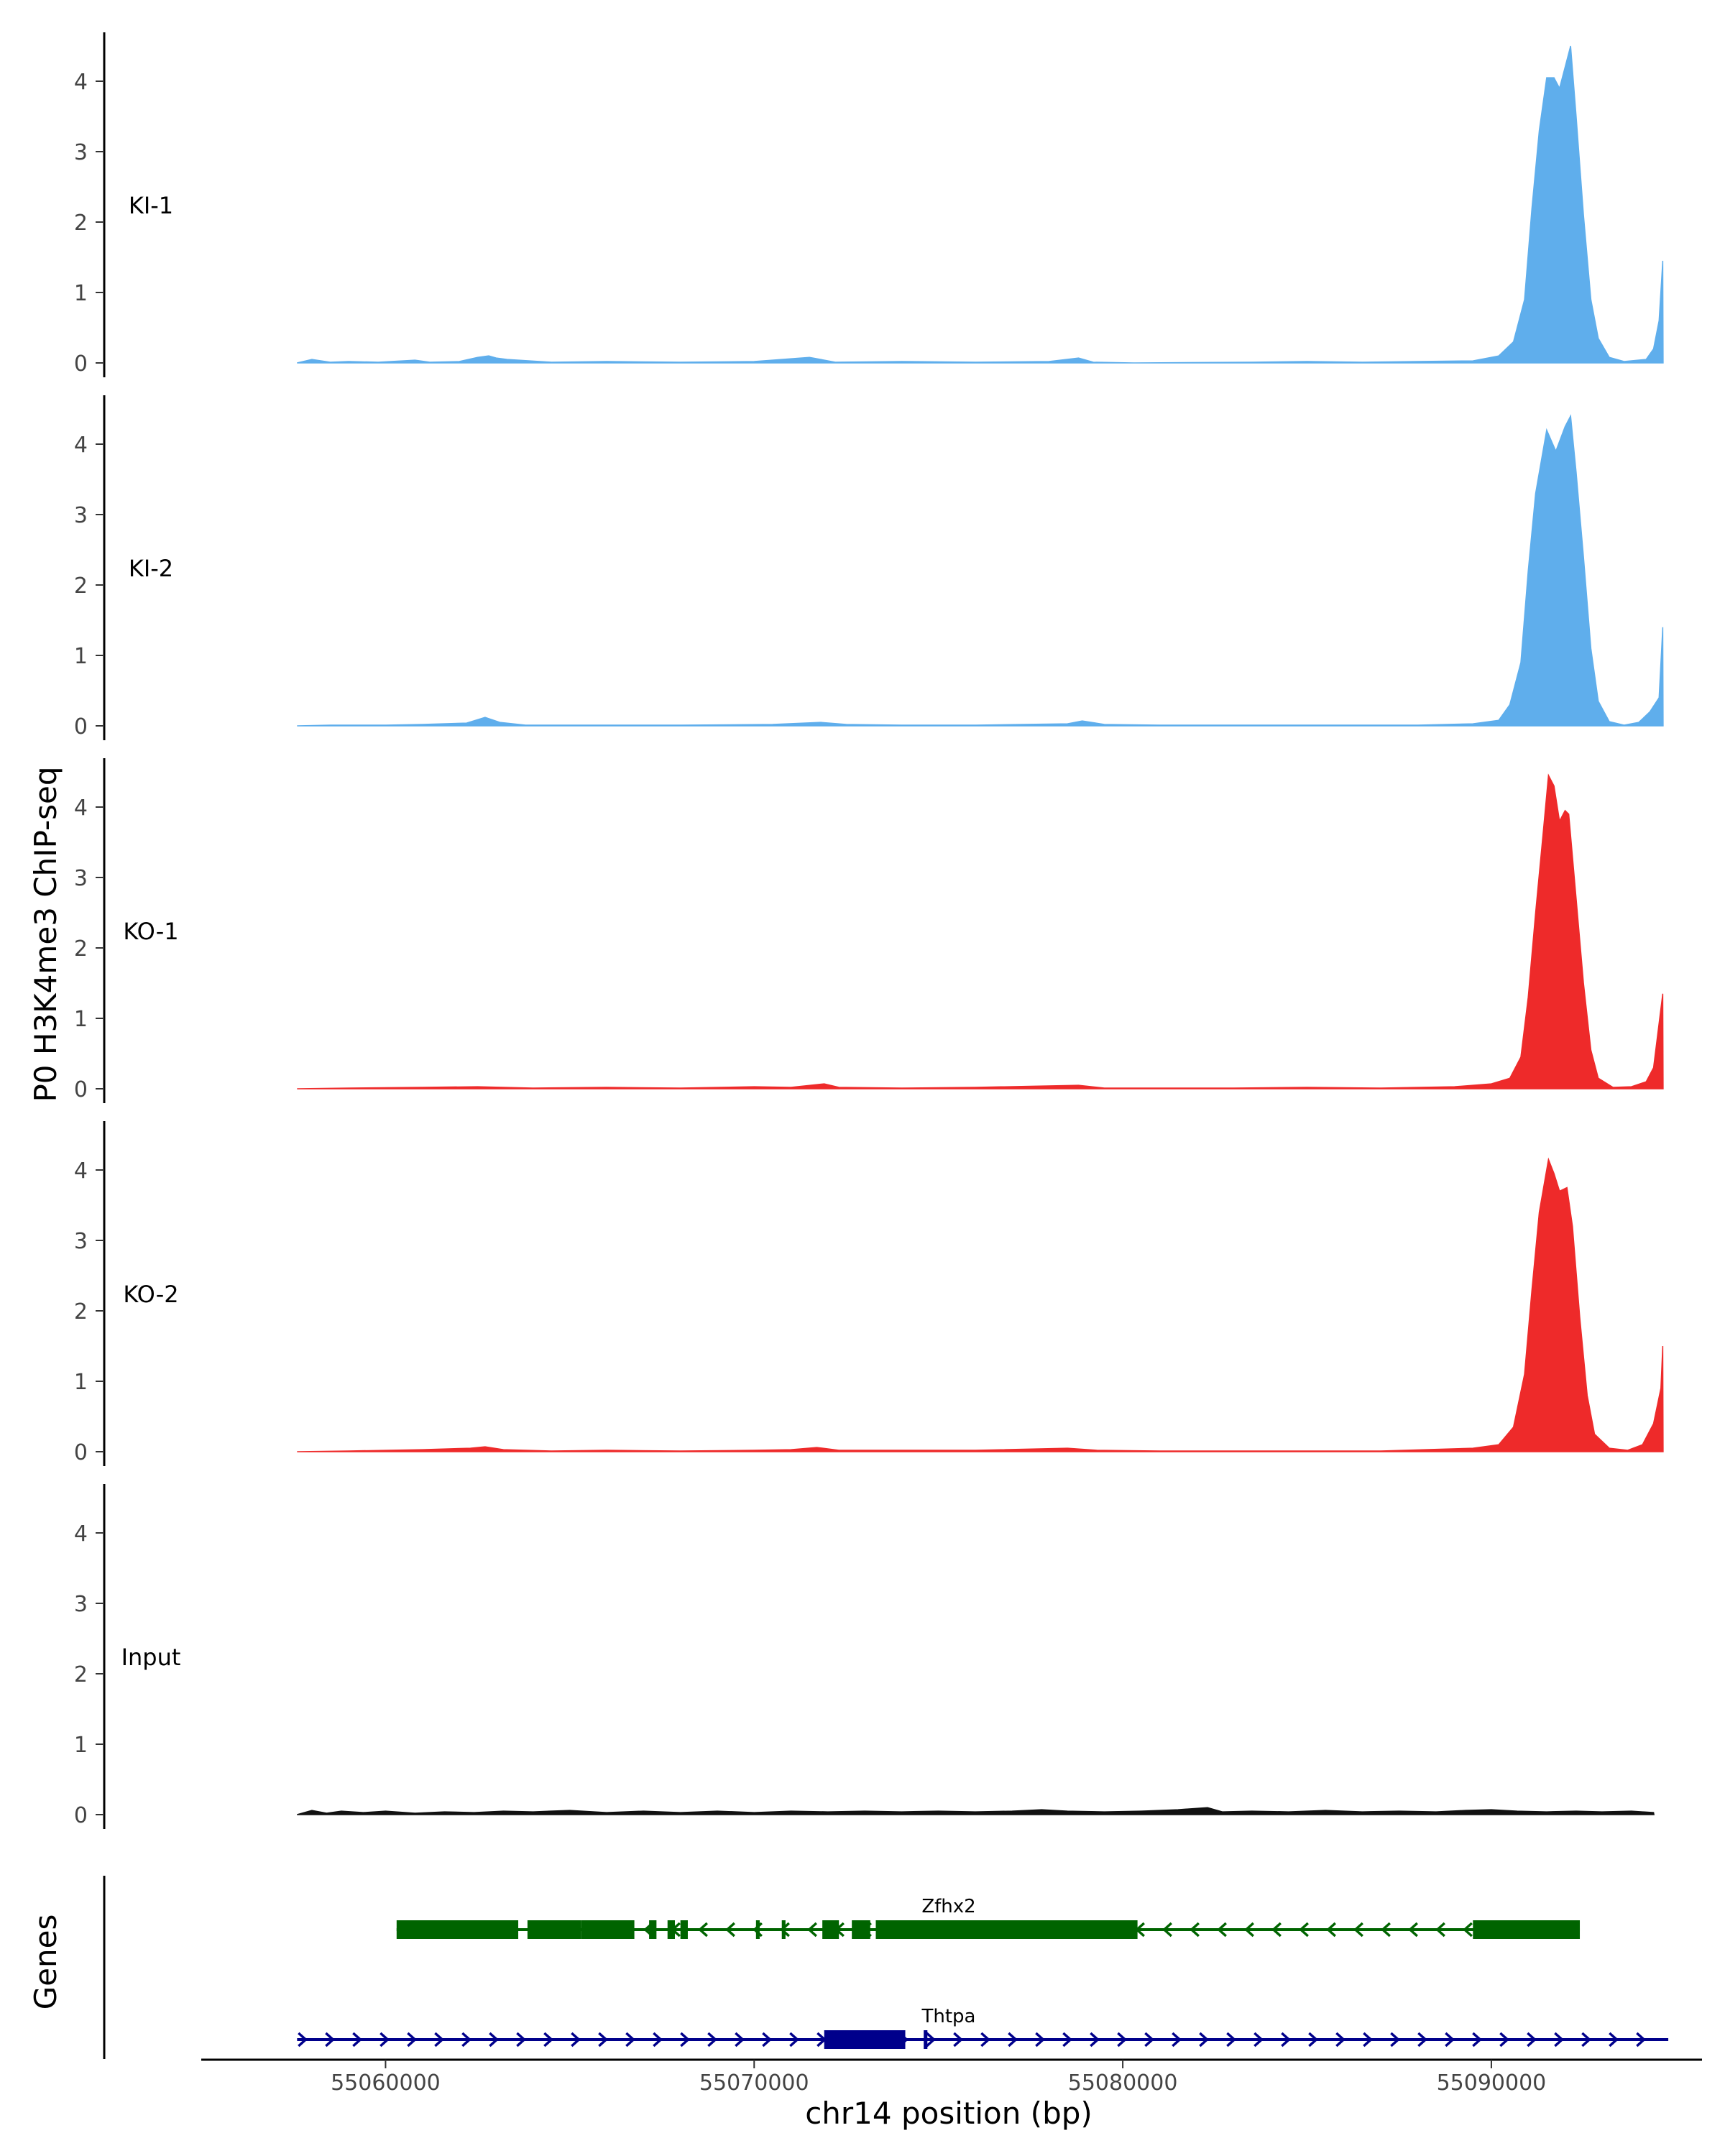  I want to click on track-label: KI-2, so click(151, 568).